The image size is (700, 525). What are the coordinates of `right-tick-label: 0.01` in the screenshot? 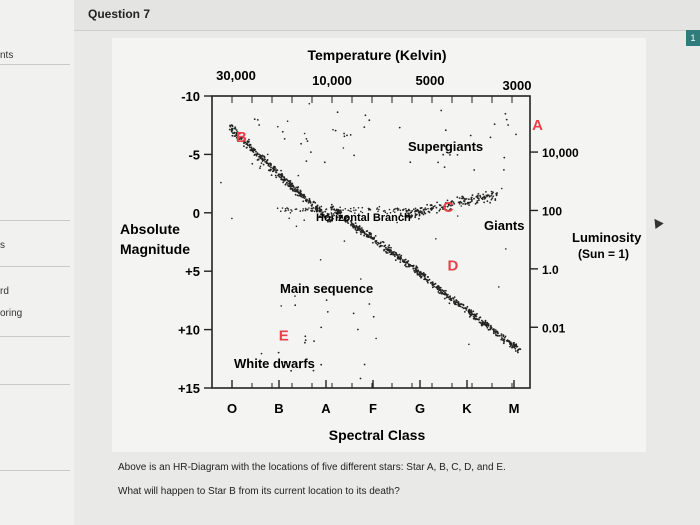 It's located at (554, 328).